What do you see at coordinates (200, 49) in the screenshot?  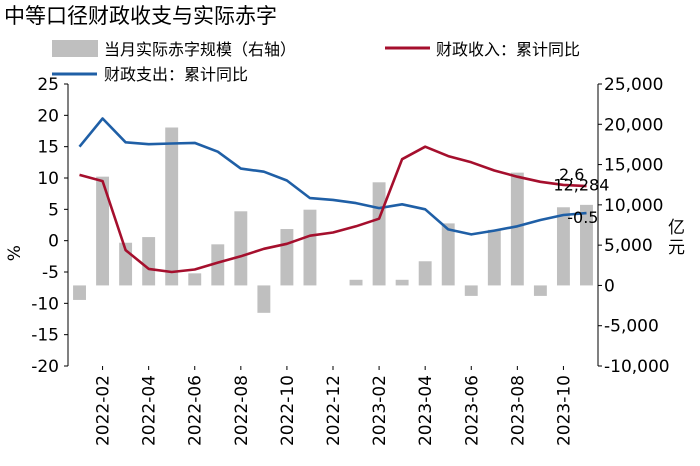 I see `legend-label-deficit: 当月实际赤字规模（右轴）` at bounding box center [200, 49].